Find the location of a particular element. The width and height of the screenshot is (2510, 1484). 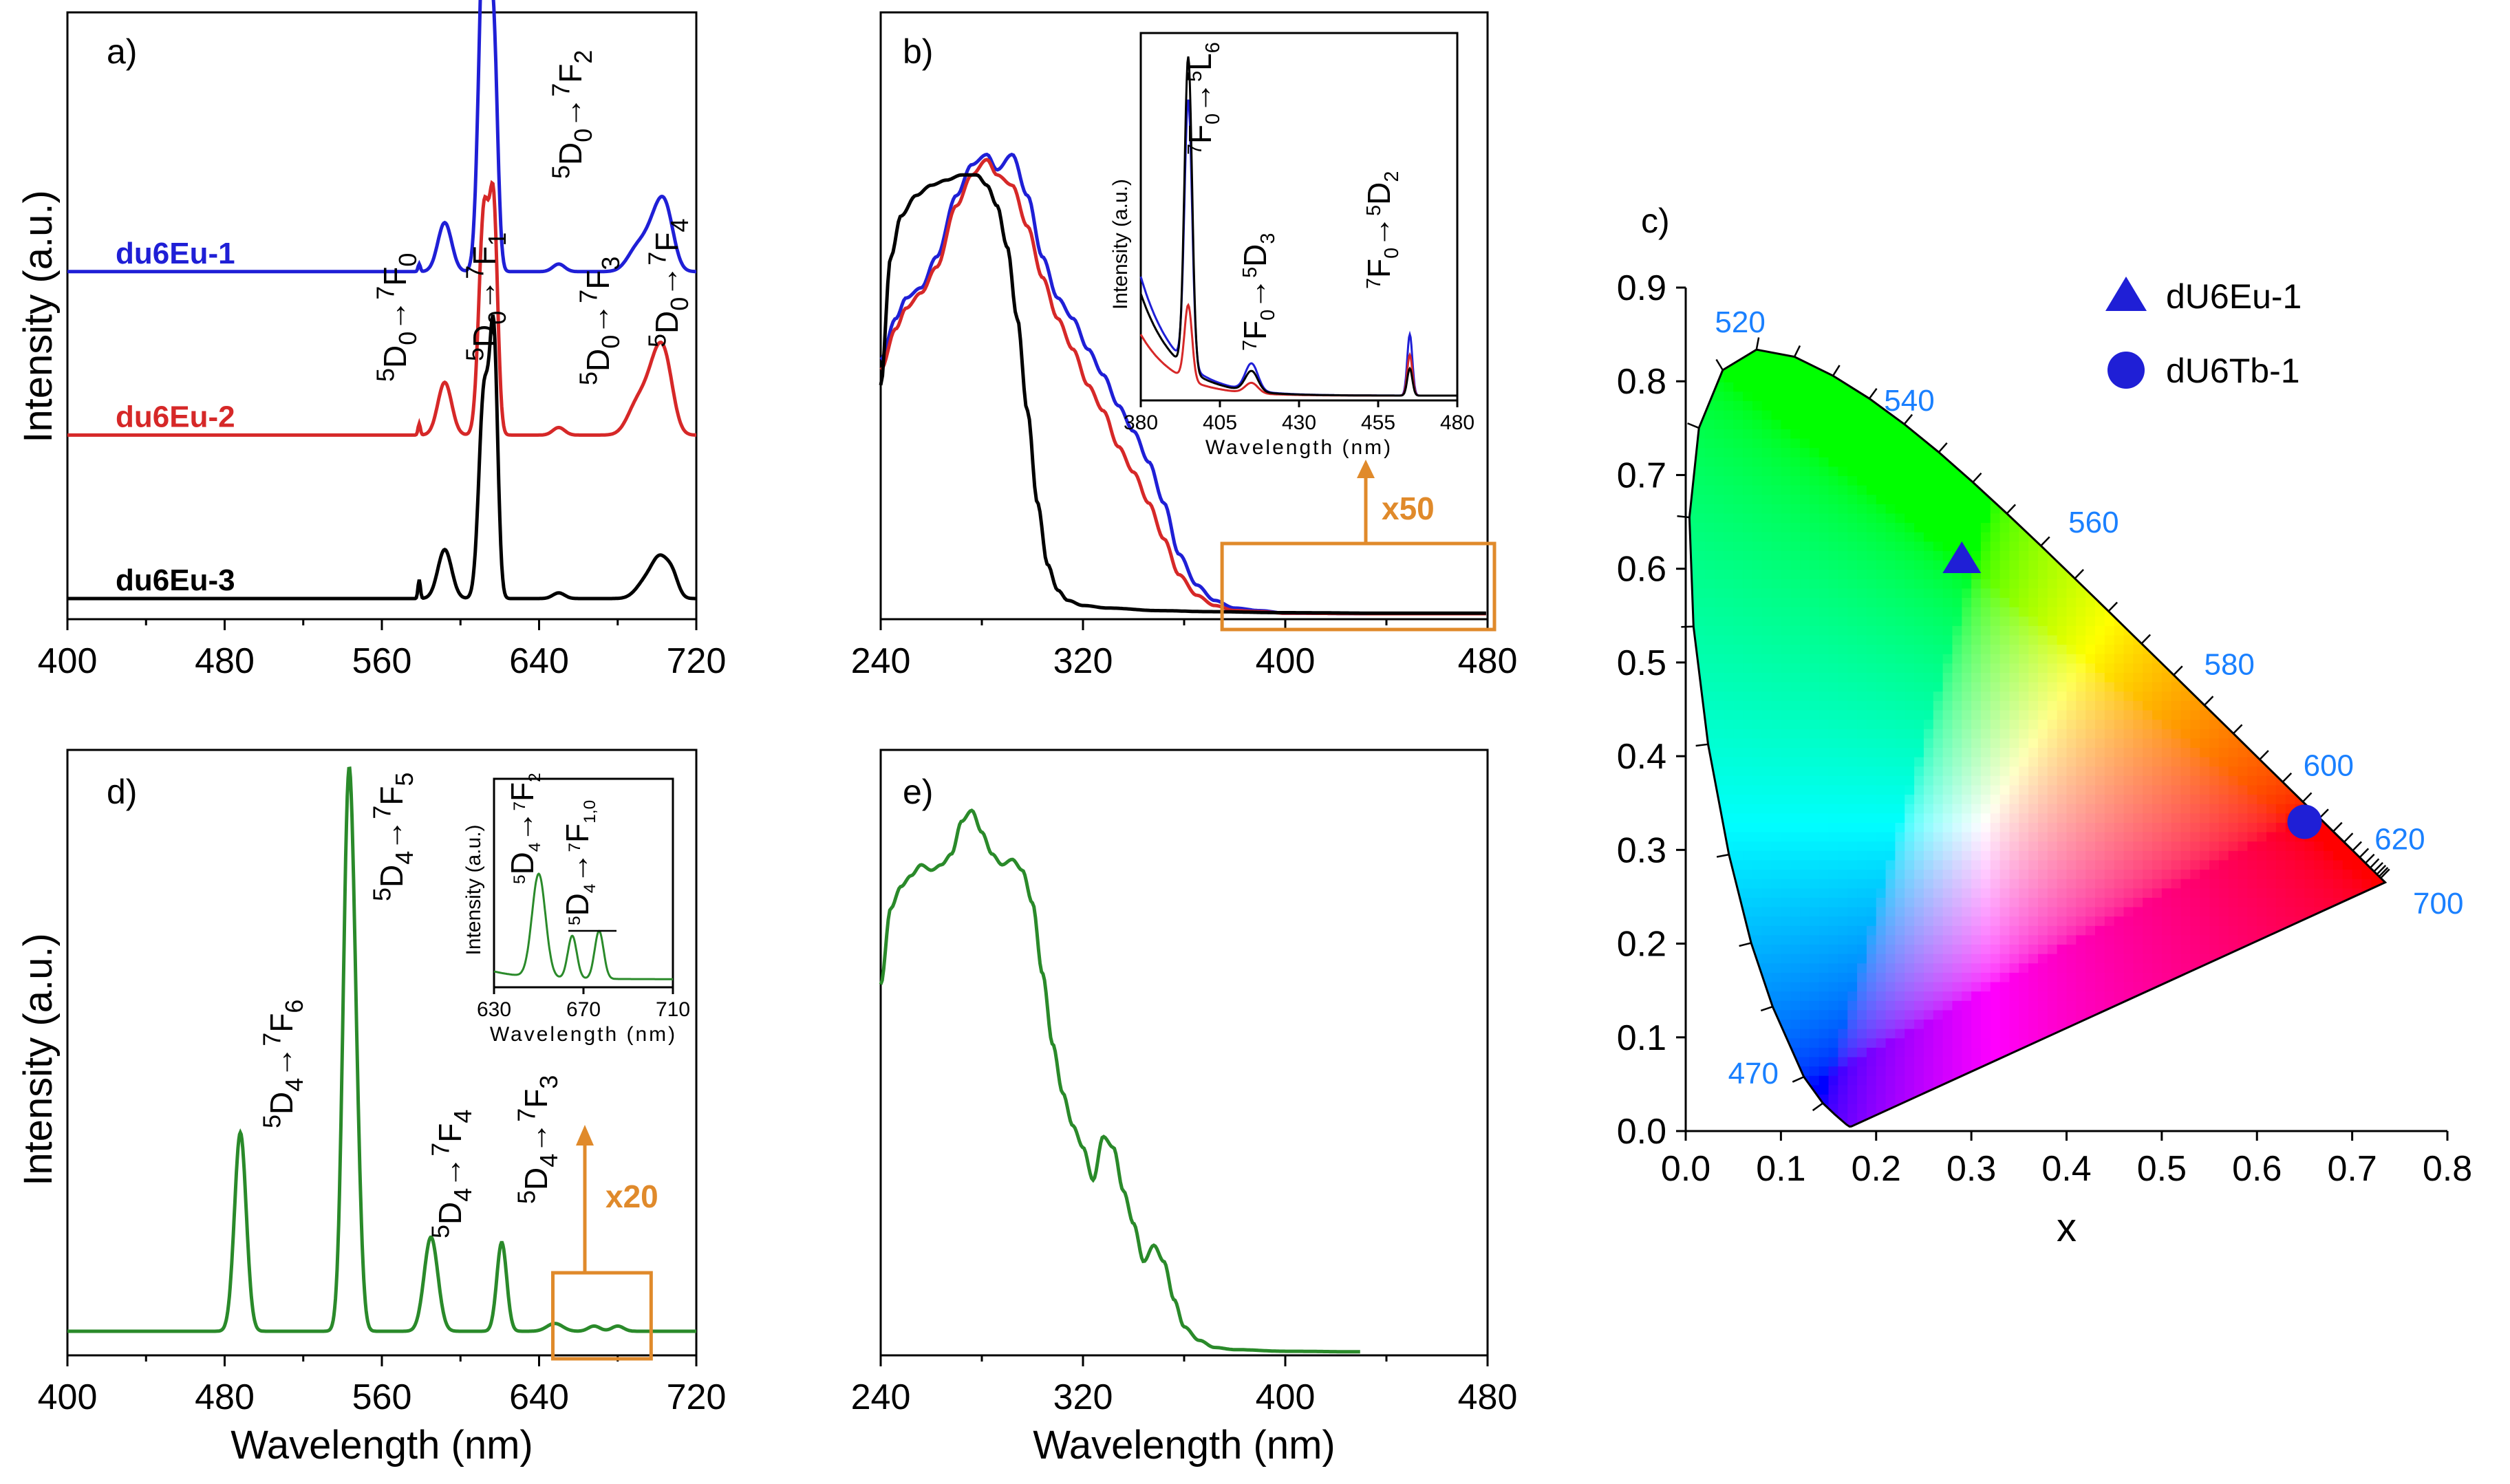

panel-b-inset-transition-label-part: L is located at coordinates (1200, 62).